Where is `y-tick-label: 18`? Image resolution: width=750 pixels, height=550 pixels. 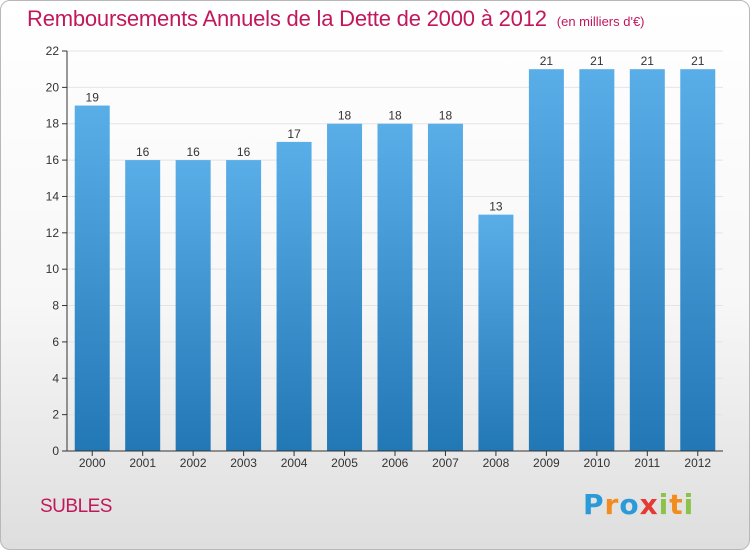 y-tick-label: 18 is located at coordinates (53, 124).